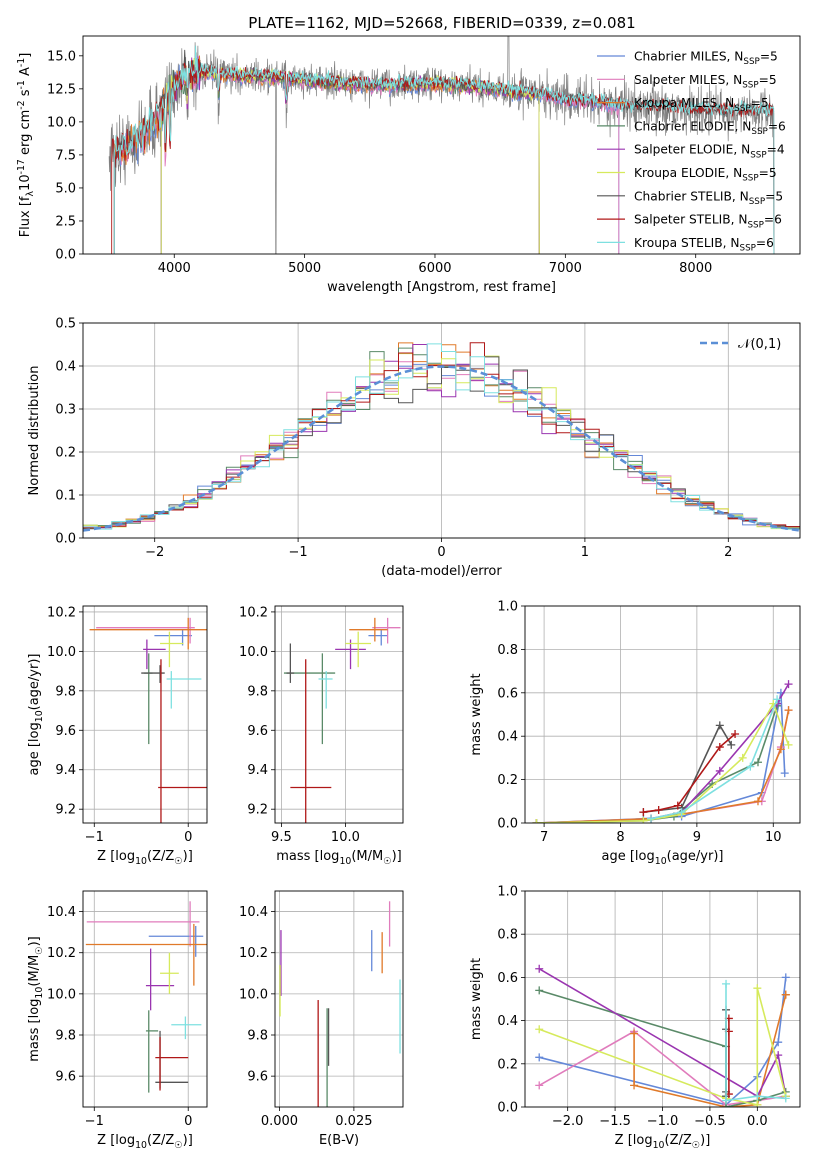 This screenshot has width=819, height=1170. I want to click on y-tick-label: 0.0, so click(65, 539).